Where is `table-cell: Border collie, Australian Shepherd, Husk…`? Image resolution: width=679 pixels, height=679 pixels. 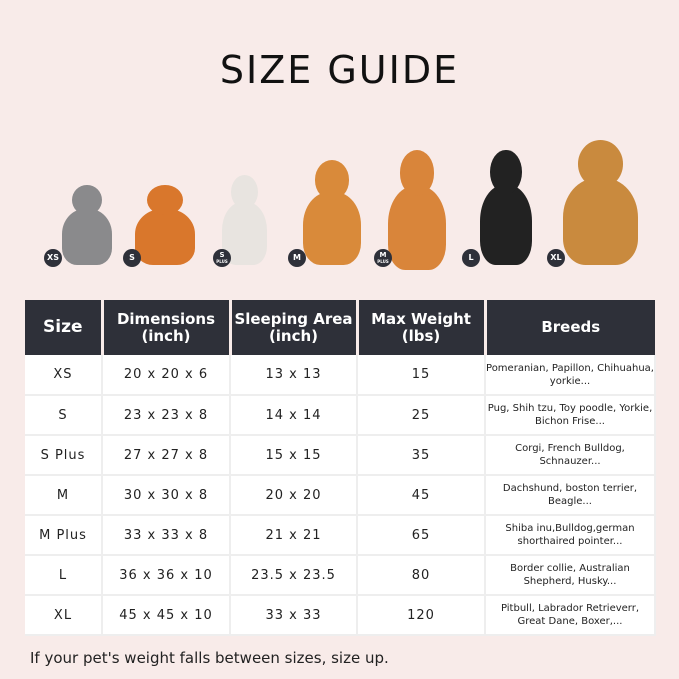 table-cell: Border collie, Australian Shepherd, Husk… is located at coordinates (570, 575).